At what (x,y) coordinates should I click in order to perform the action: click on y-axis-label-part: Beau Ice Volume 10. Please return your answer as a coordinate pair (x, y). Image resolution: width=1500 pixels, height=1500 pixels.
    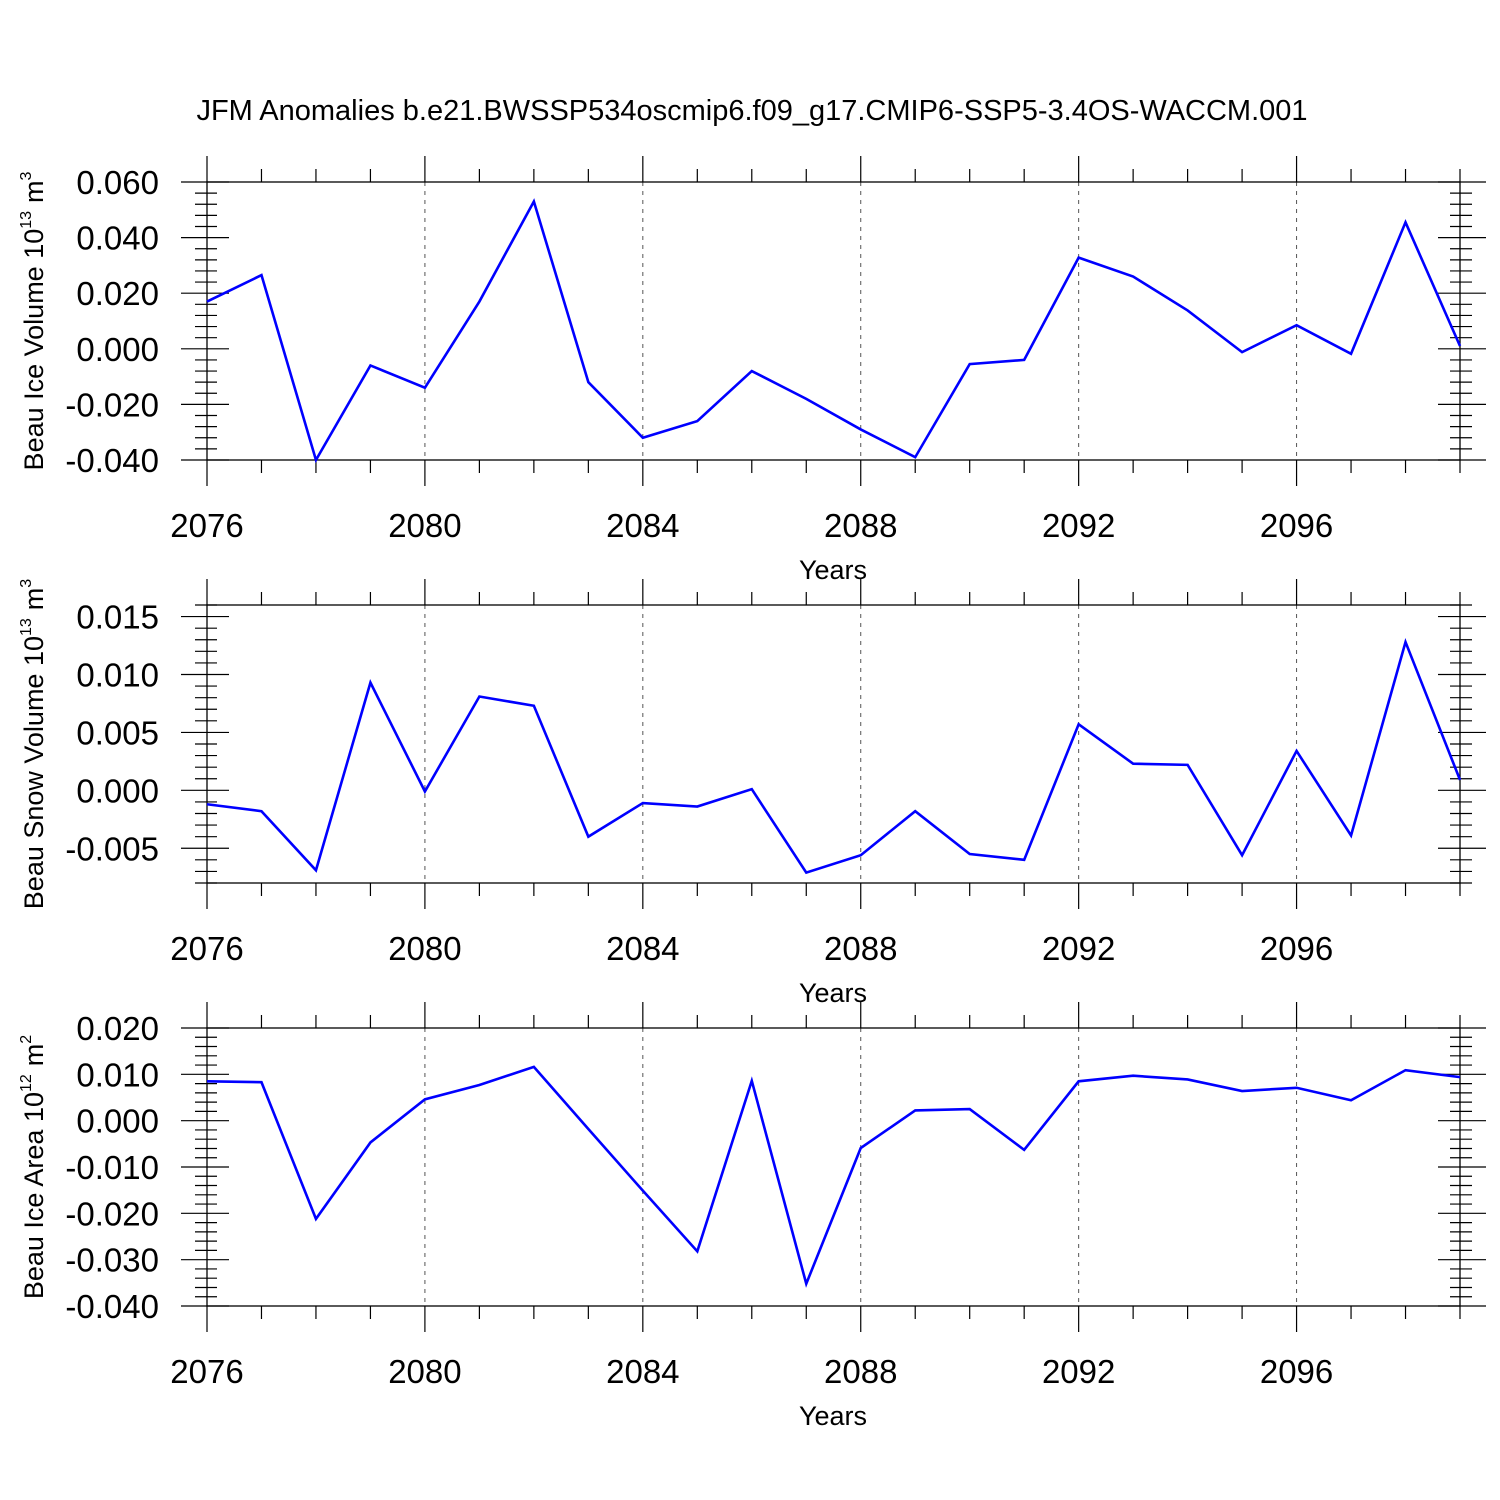
    Looking at the image, I should click on (34, 350).